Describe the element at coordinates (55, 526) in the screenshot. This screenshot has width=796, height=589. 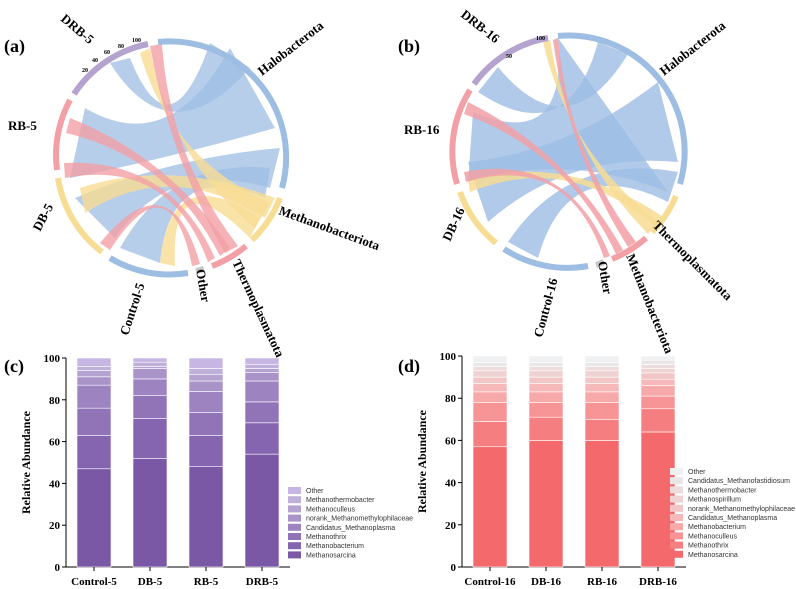
I see `y-tick-label: 20` at that location.